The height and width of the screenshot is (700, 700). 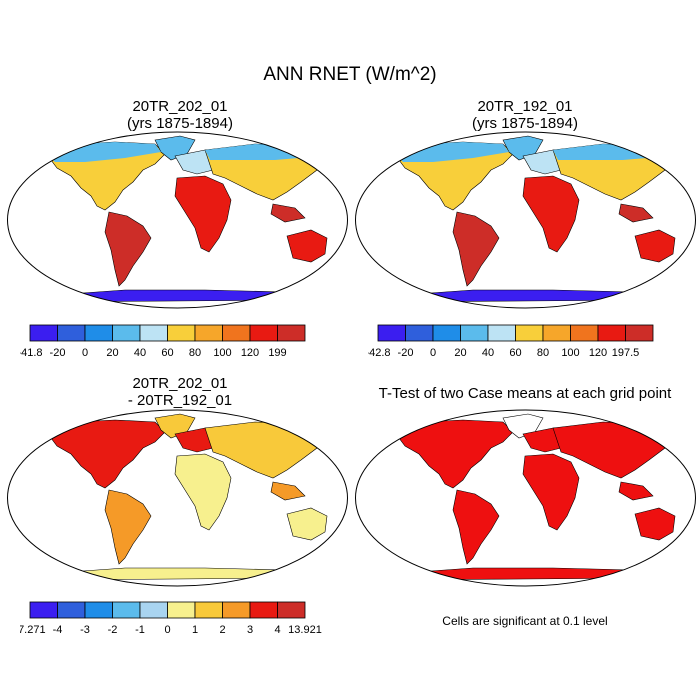 I want to click on panel-1-title: 20TR_202_01 (yrs 1875-1894), so click(x=180, y=115).